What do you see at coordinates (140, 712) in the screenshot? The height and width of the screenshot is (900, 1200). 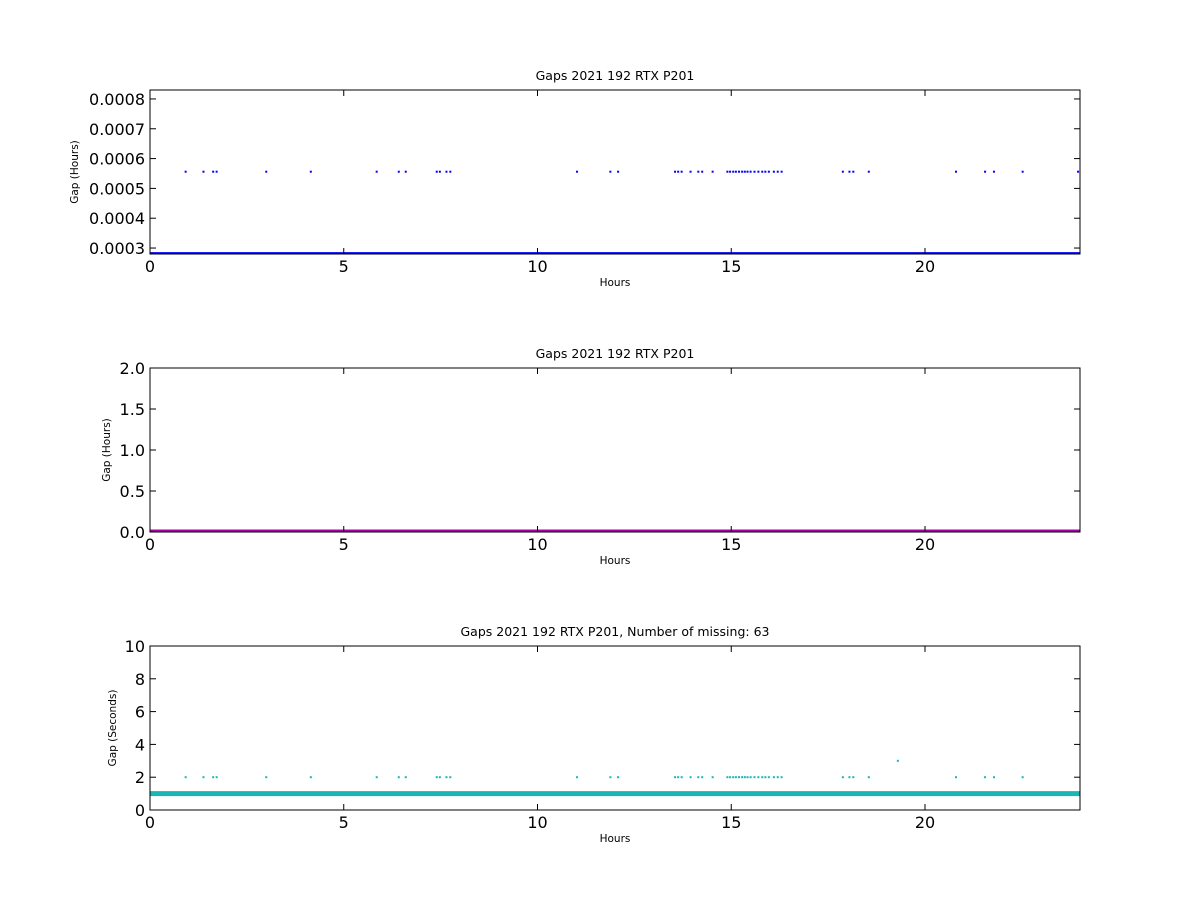 I see `y-tick-label: 6` at bounding box center [140, 712].